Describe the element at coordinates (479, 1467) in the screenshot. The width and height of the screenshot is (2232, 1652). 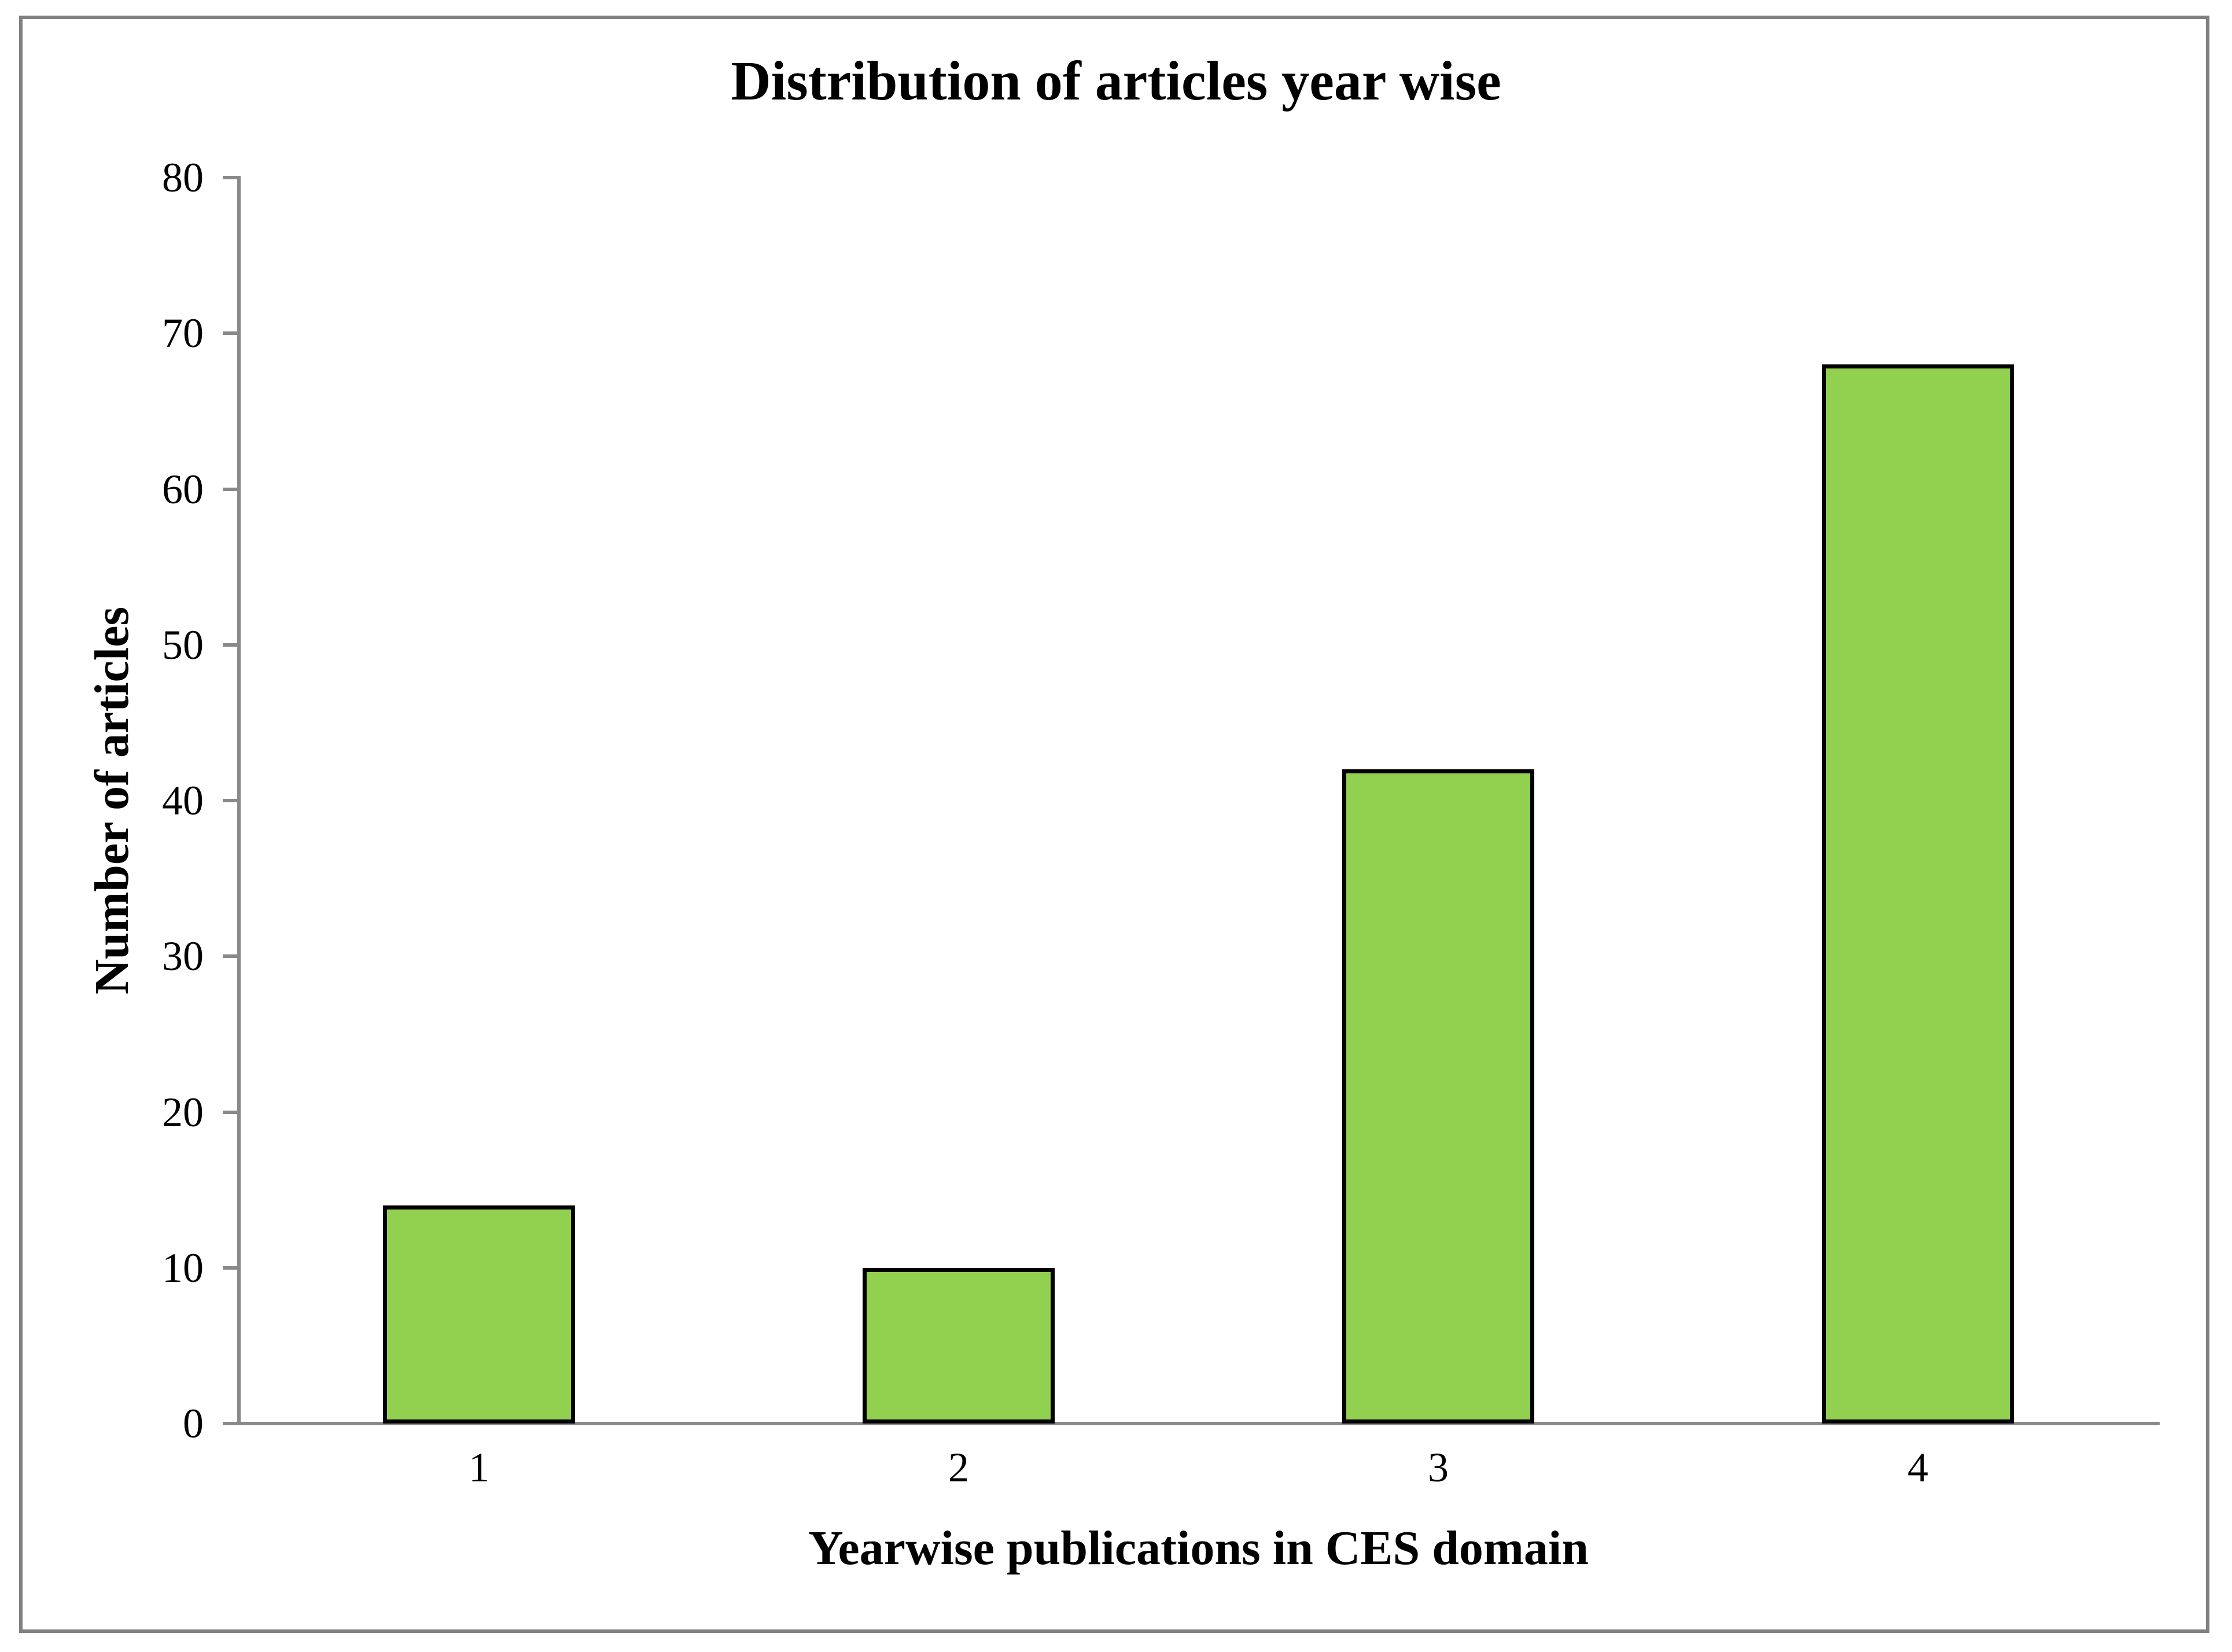
I see `x-category-label: 1` at that location.